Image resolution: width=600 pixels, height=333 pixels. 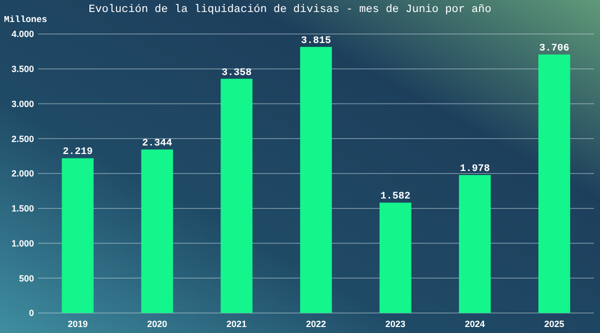 What do you see at coordinates (22, 173) in the screenshot?
I see `y-tick-label: 2.000` at bounding box center [22, 173].